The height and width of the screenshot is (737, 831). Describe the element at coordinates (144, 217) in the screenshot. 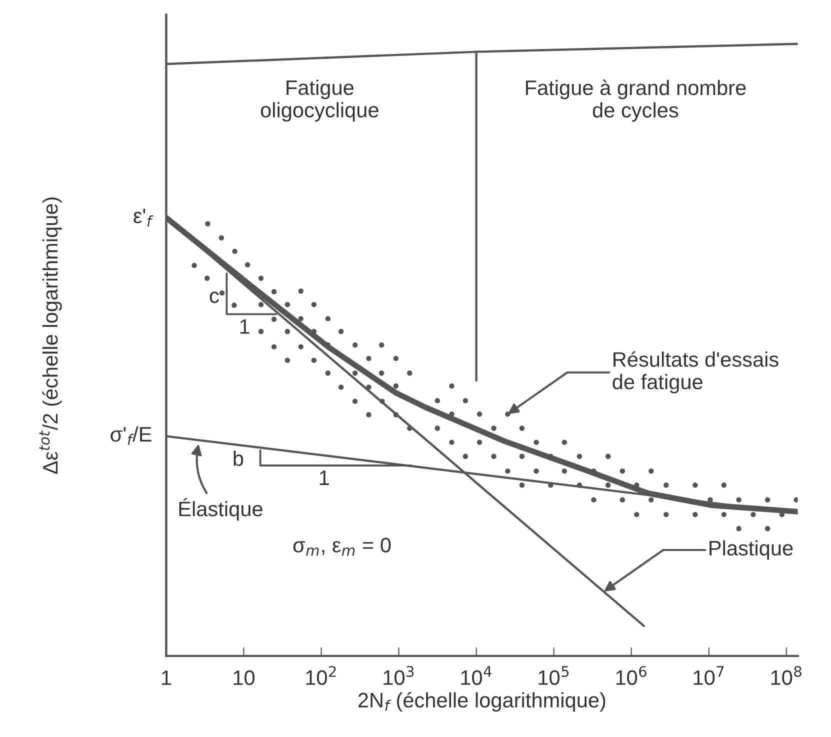

I see `annotation: ε'$_{f}$` at that location.